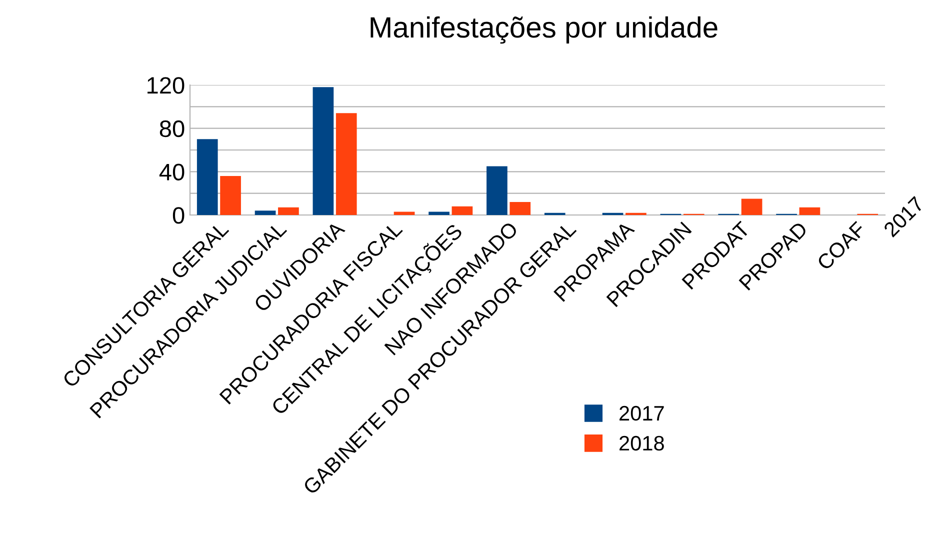 The image size is (937, 554). I want to click on y-tick-label: 120, so click(166, 85).